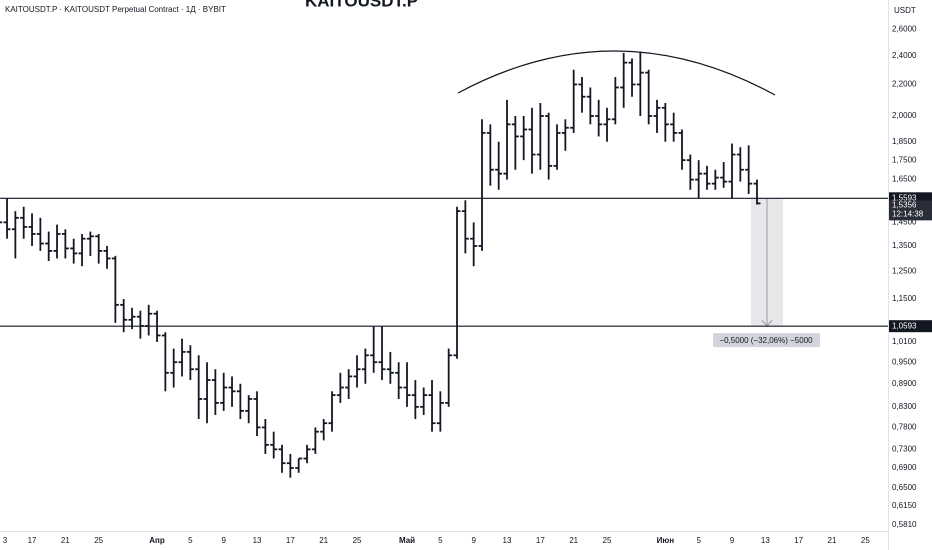  Describe the element at coordinates (904, 28) in the screenshot. I see `y-tick-label: 2,6000` at that location.